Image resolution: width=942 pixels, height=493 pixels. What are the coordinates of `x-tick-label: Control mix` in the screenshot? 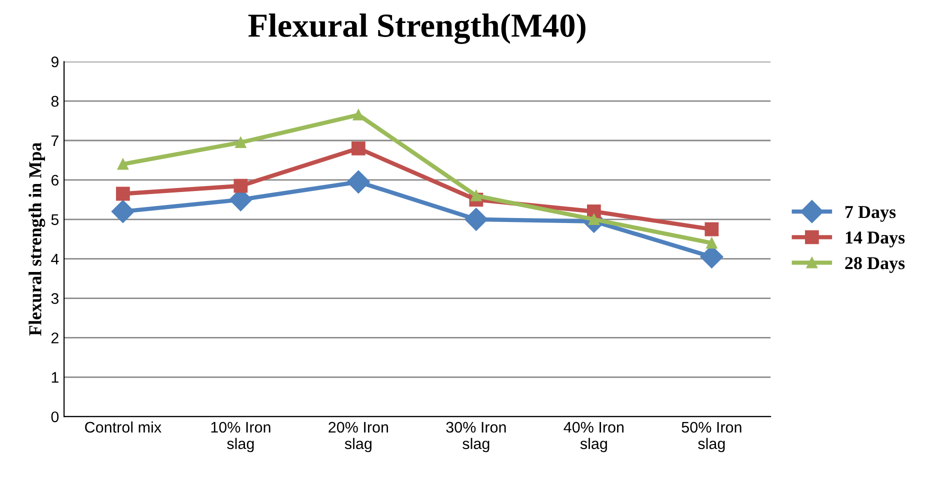 It's located at (123, 427).